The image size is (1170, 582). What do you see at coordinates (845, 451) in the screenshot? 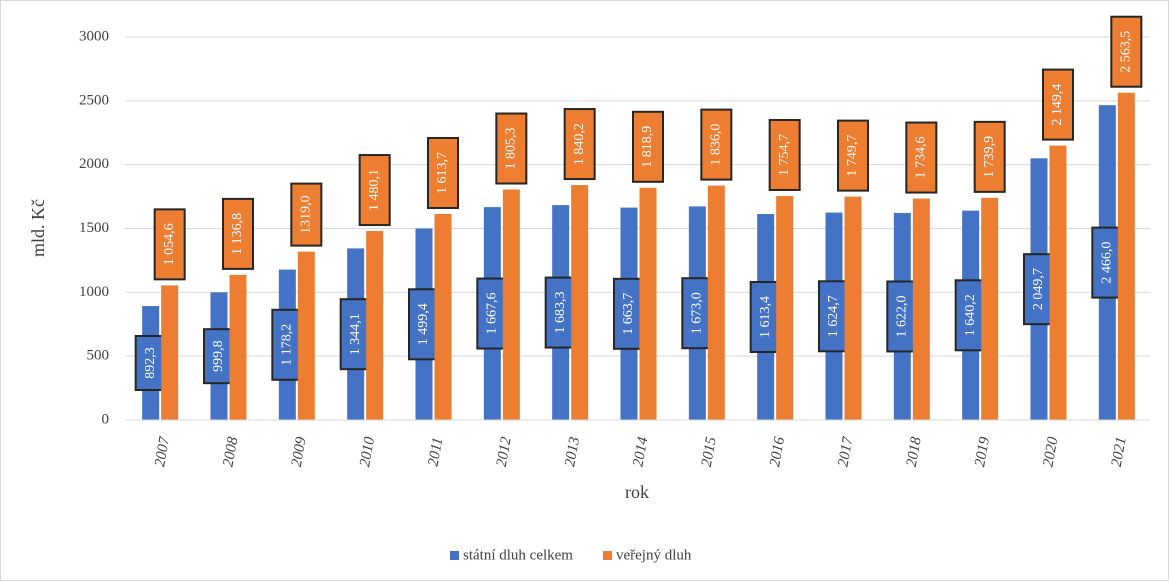
I see `x-tick-label: 2017` at bounding box center [845, 451].